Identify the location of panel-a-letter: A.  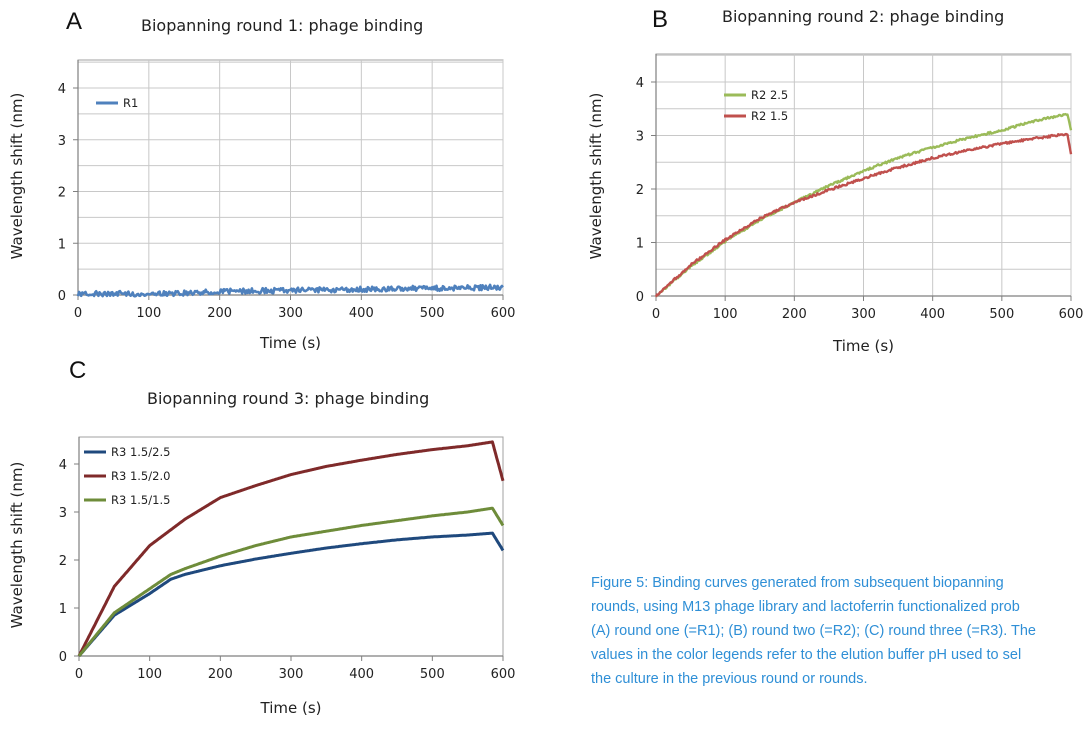
(74, 21).